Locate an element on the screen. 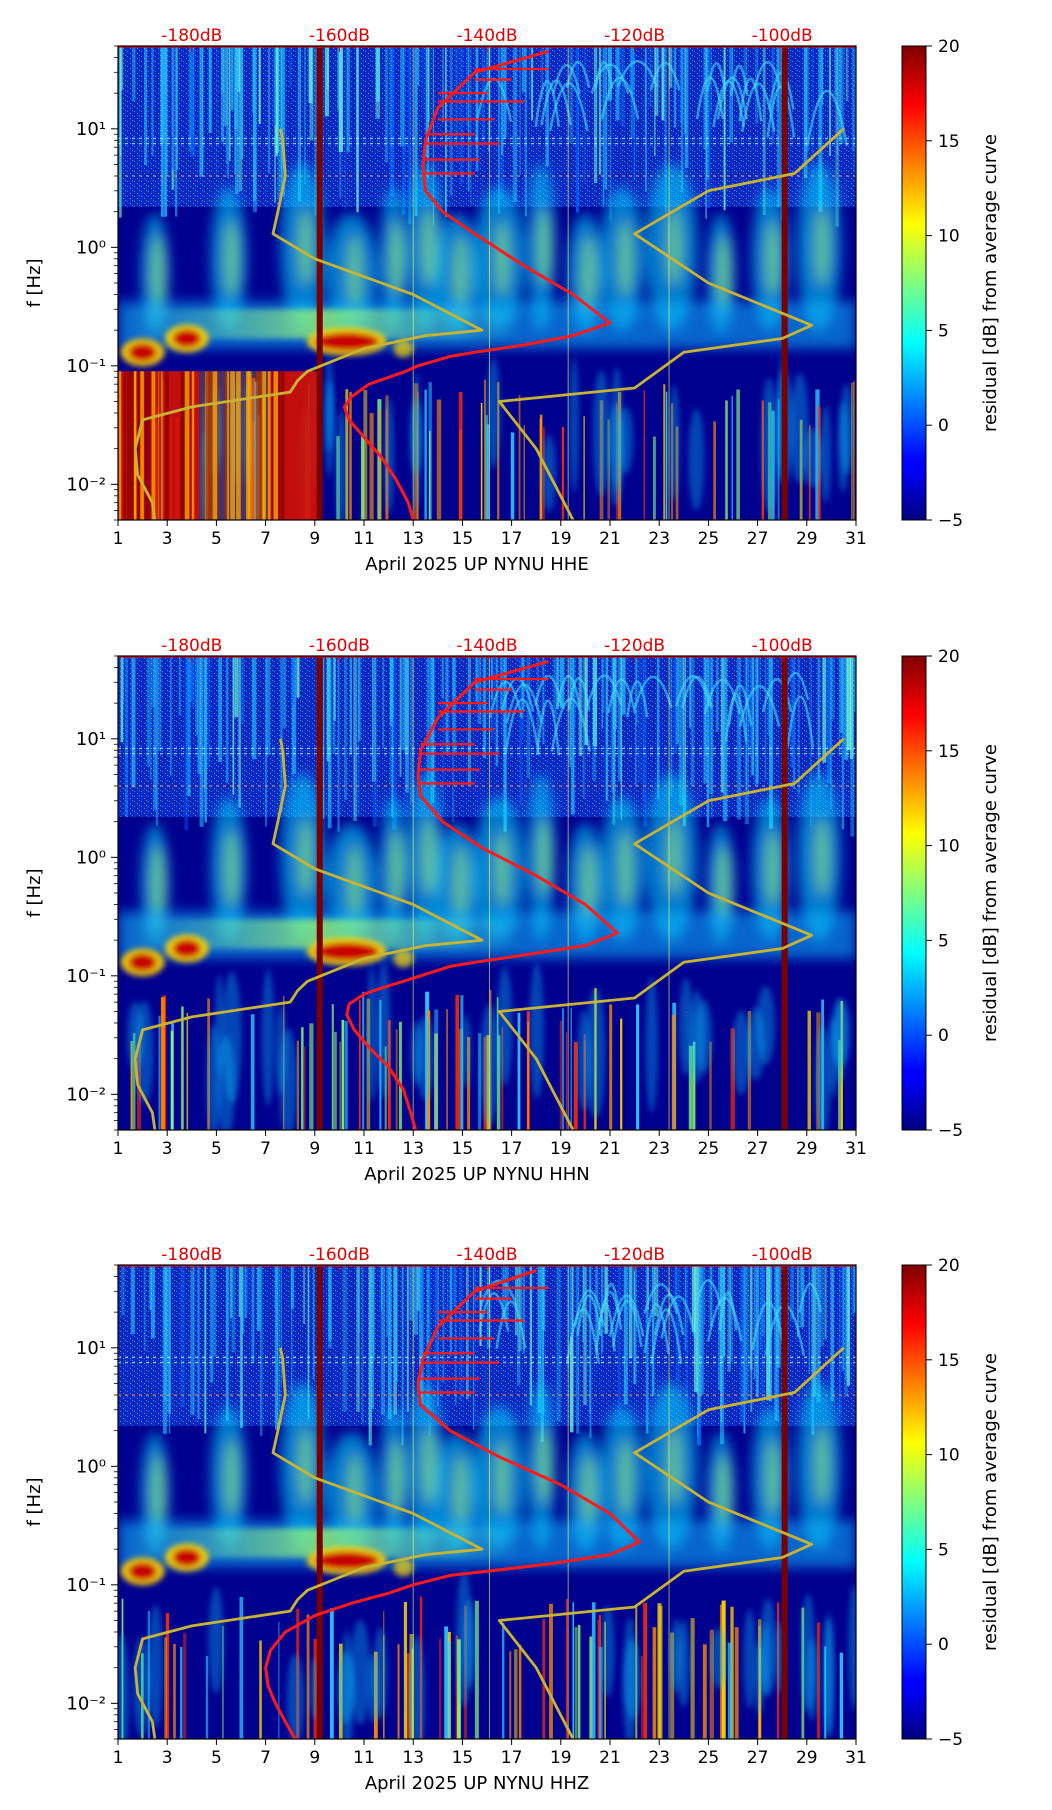 The image size is (1052, 1810). x-tick-label: 19 is located at coordinates (561, 1149).